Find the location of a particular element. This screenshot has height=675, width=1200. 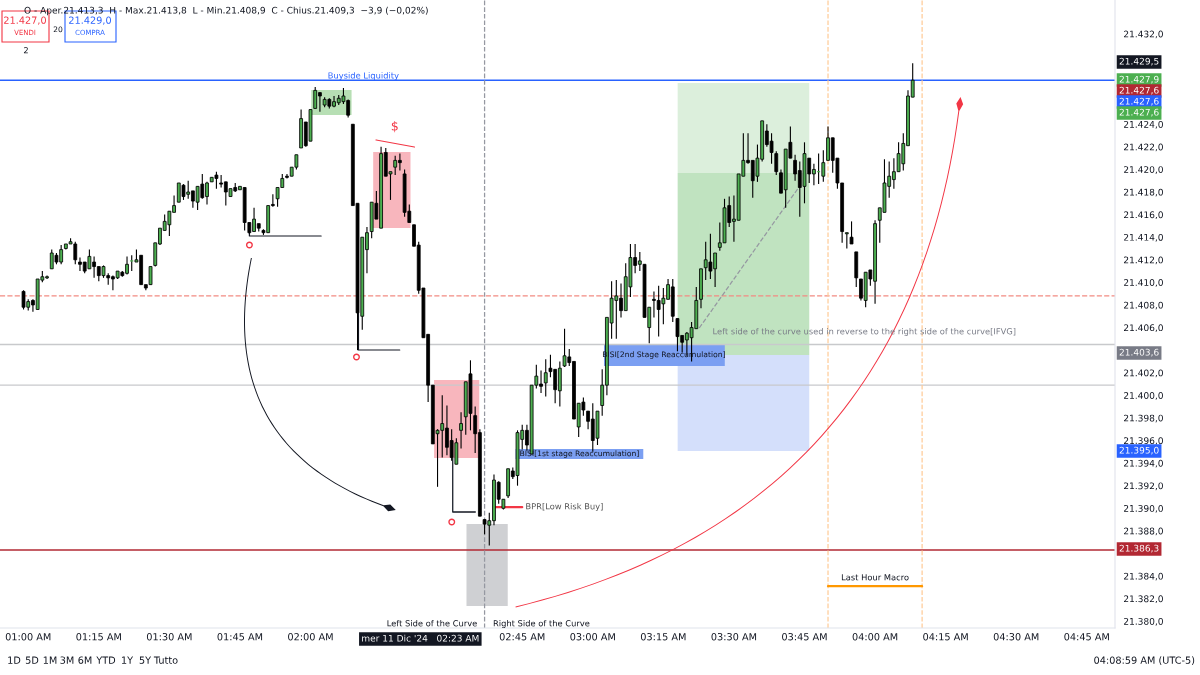

y-tick-label: 21.402,0 is located at coordinates (1143, 373).